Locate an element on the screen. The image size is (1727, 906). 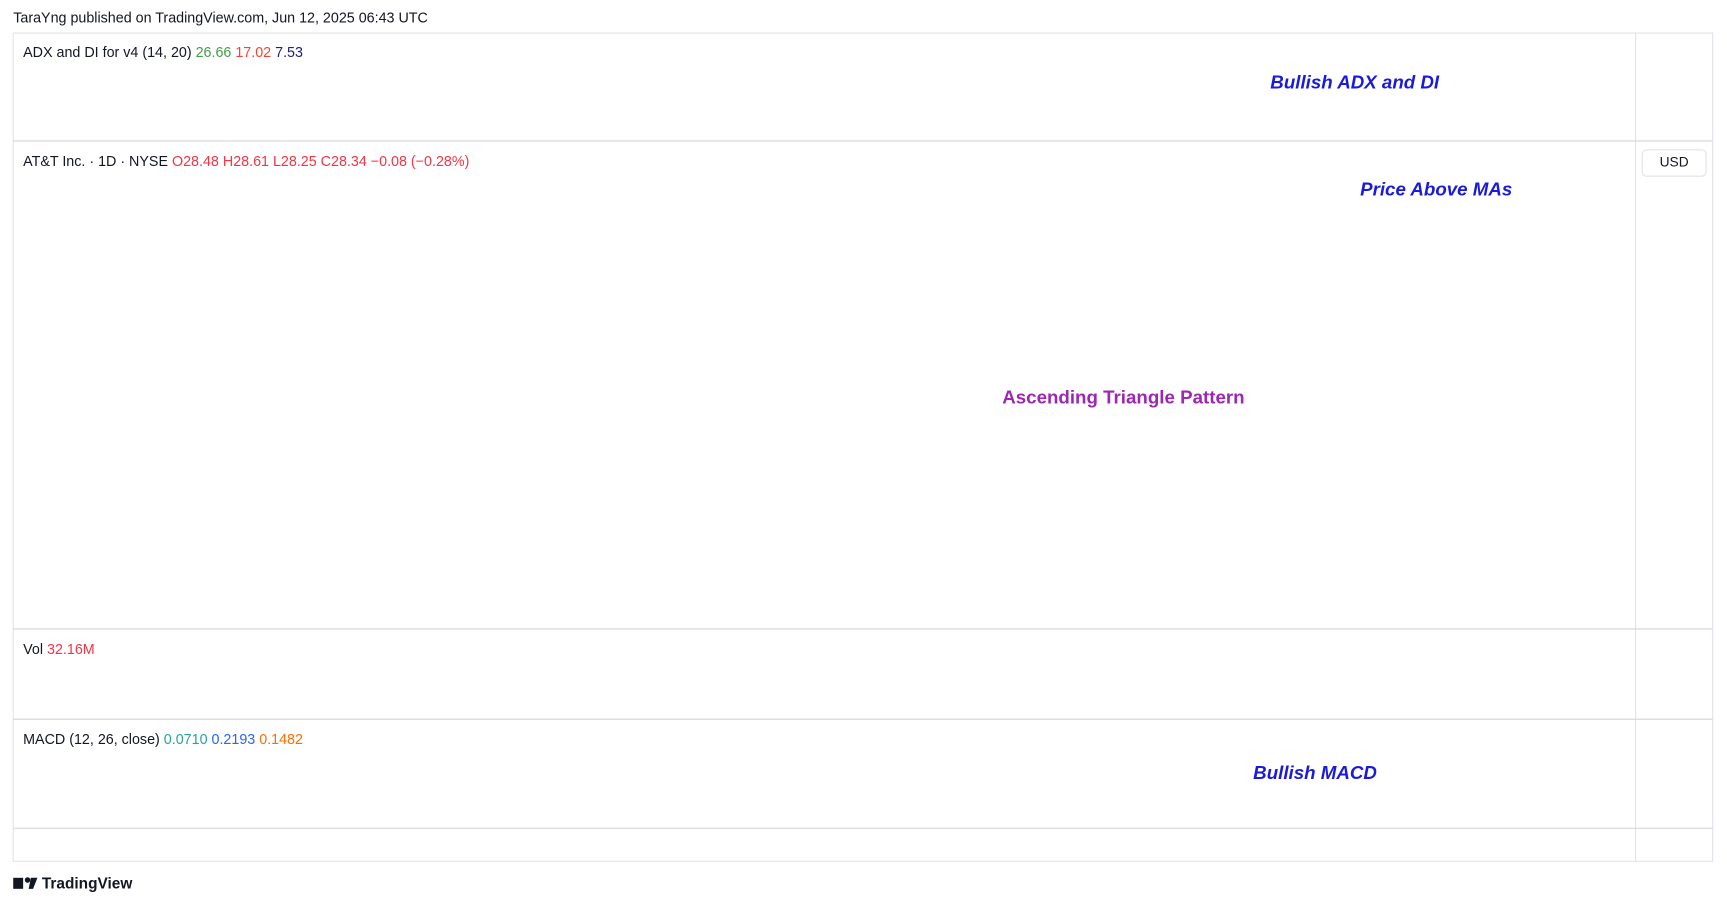
logo is located at coordinates (25, 883).